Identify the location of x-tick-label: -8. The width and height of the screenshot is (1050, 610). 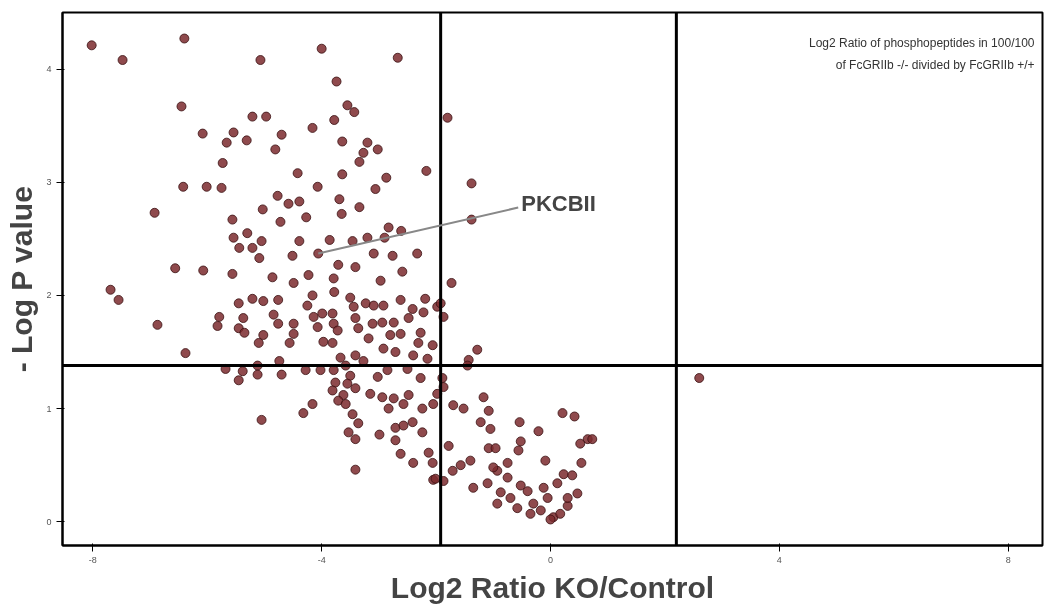
(92, 559).